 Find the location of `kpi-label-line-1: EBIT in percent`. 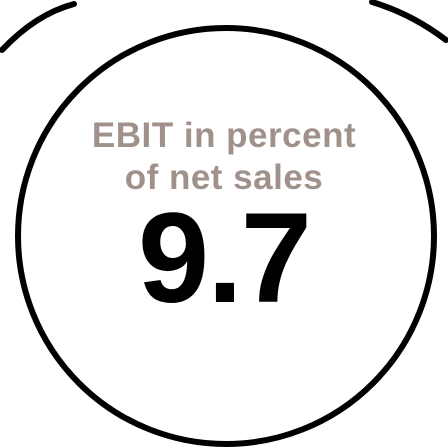

kpi-label-line-1: EBIT in percent is located at coordinates (224, 135).